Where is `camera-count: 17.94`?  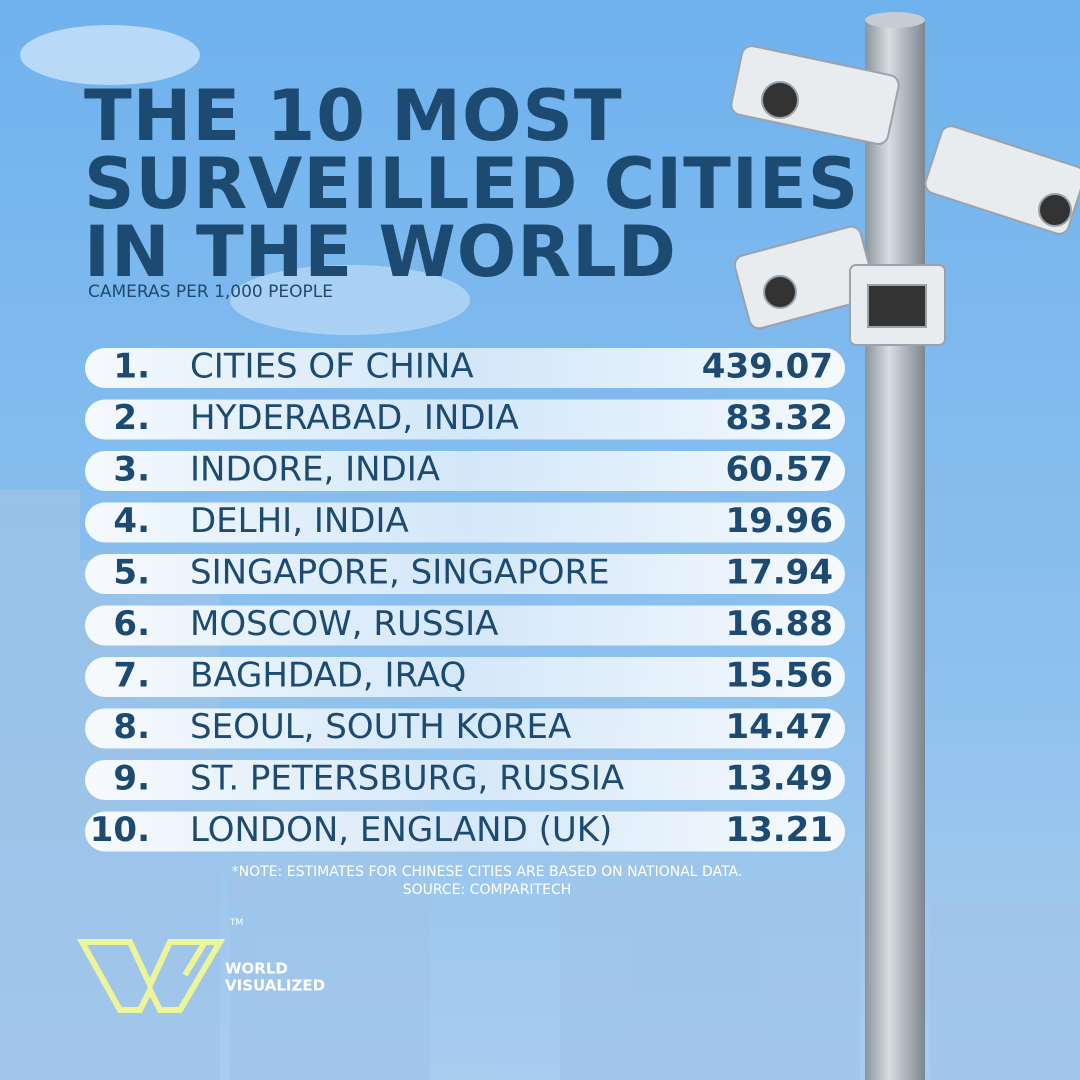
camera-count: 17.94 is located at coordinates (779, 573).